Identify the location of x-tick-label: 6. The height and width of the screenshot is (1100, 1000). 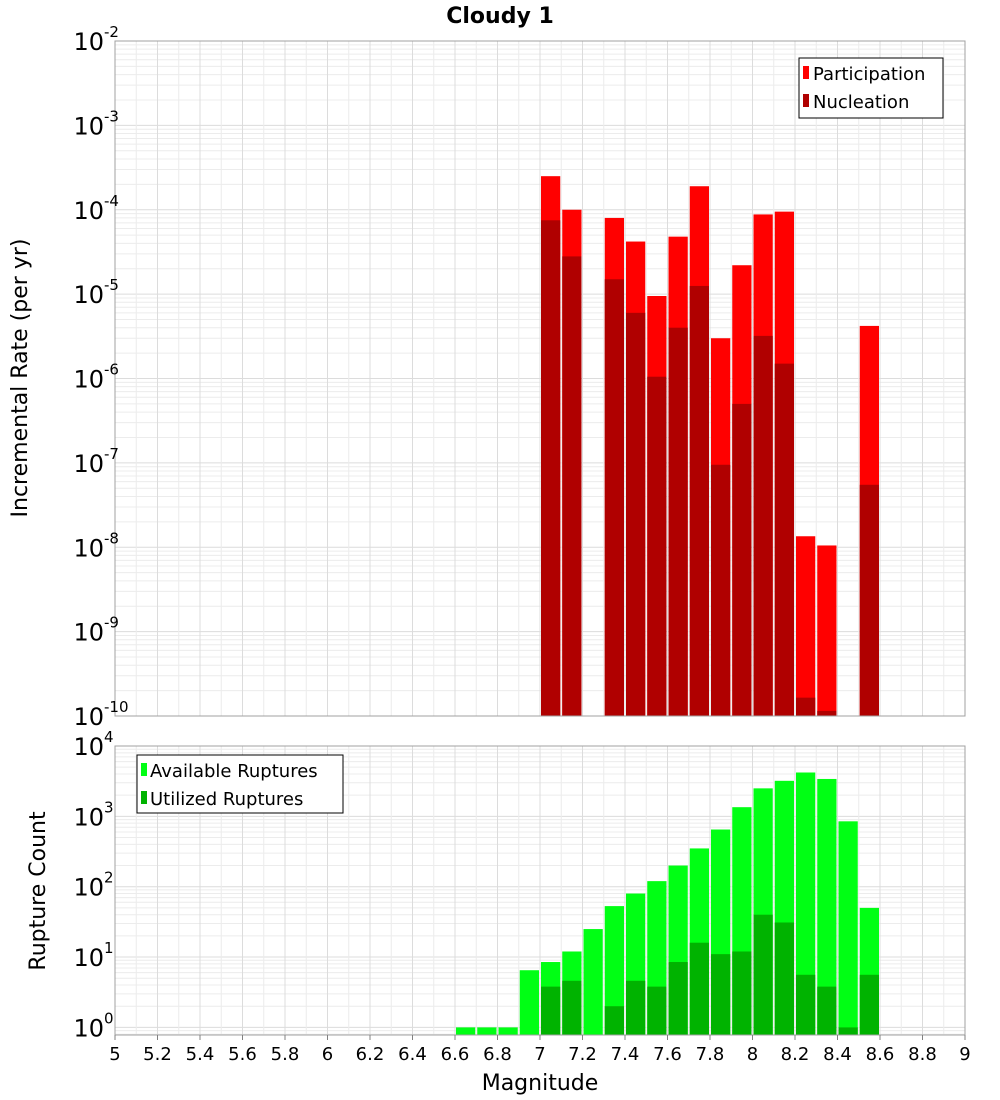
(327, 1054).